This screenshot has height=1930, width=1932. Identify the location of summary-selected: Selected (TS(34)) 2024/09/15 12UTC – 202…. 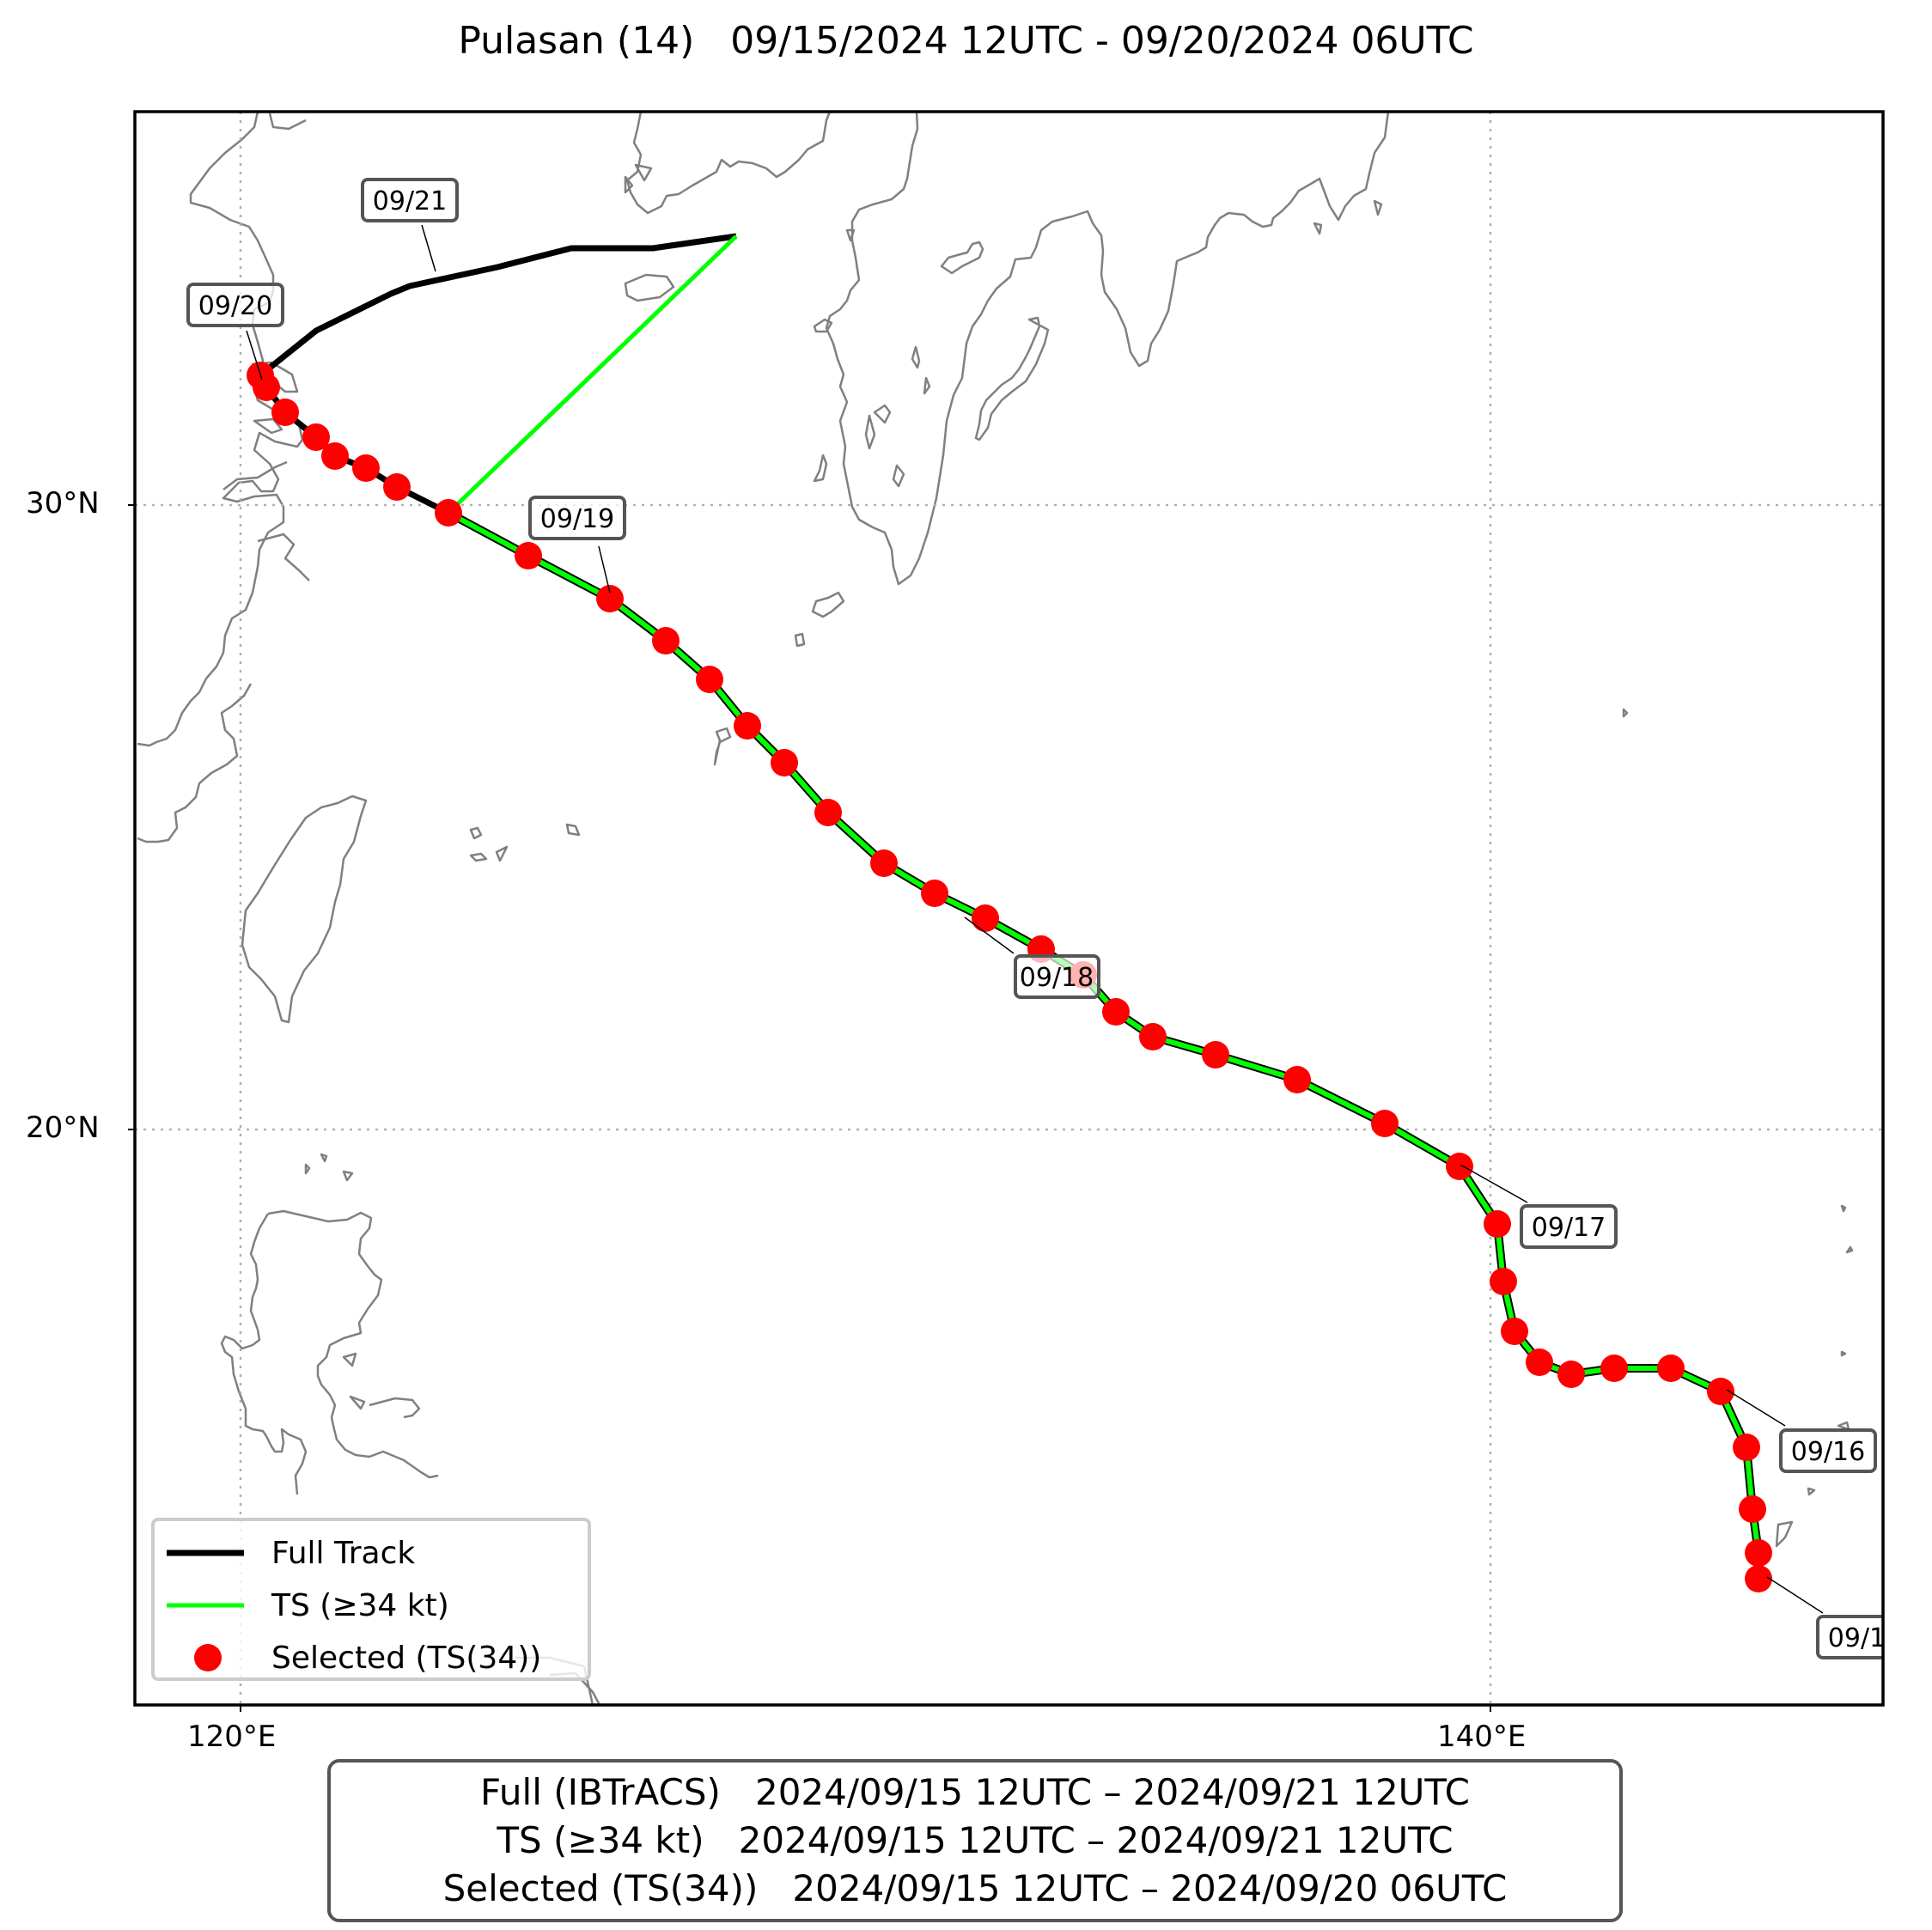
(975, 1888).